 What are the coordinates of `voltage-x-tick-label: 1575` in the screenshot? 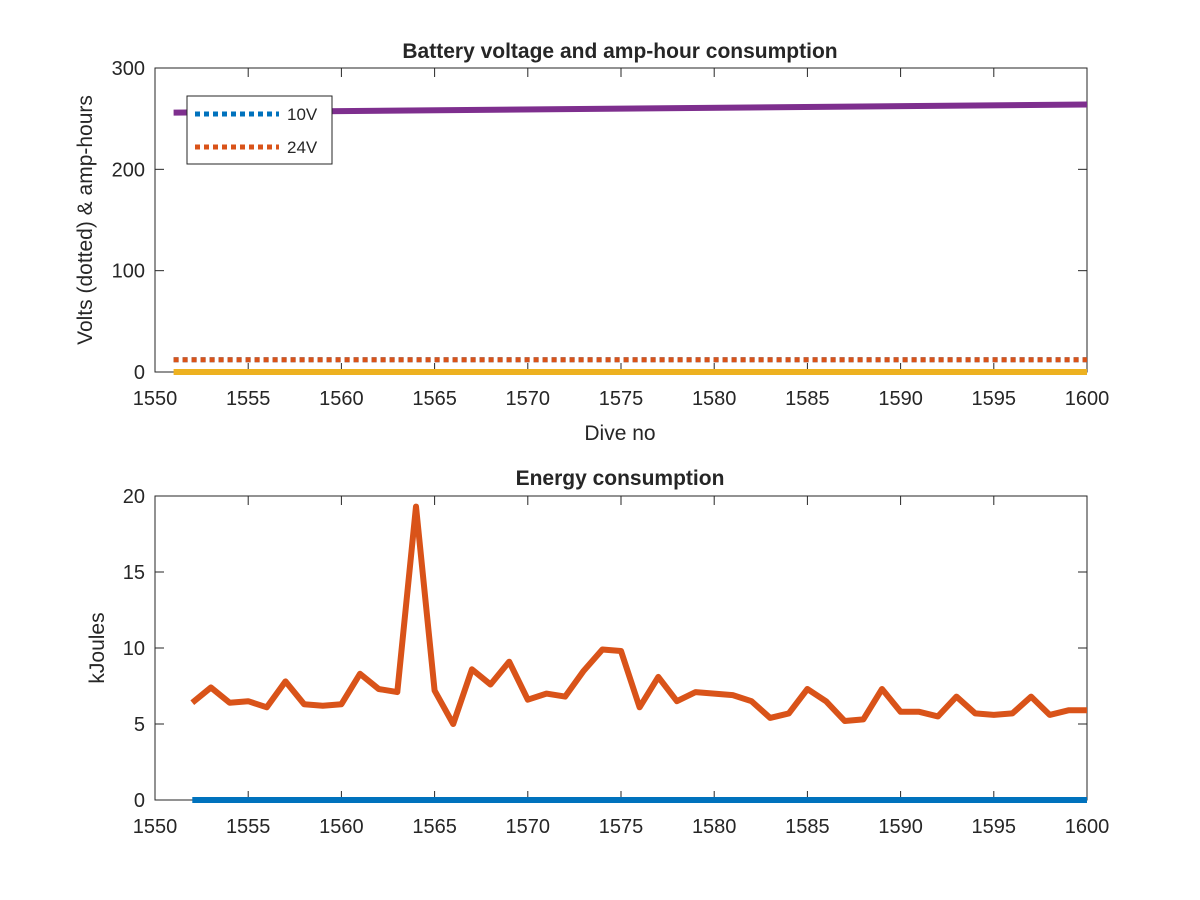 It's located at (621, 399).